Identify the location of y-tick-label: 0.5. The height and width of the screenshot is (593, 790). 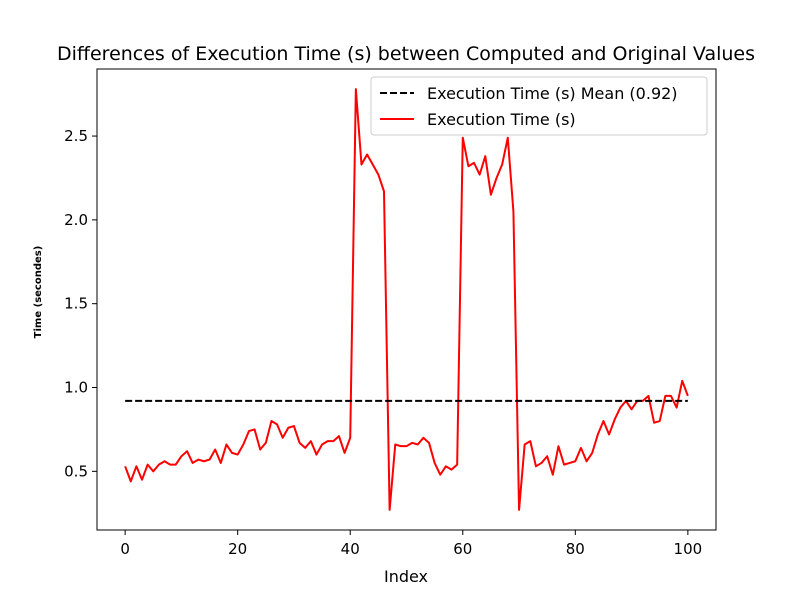
(76, 471).